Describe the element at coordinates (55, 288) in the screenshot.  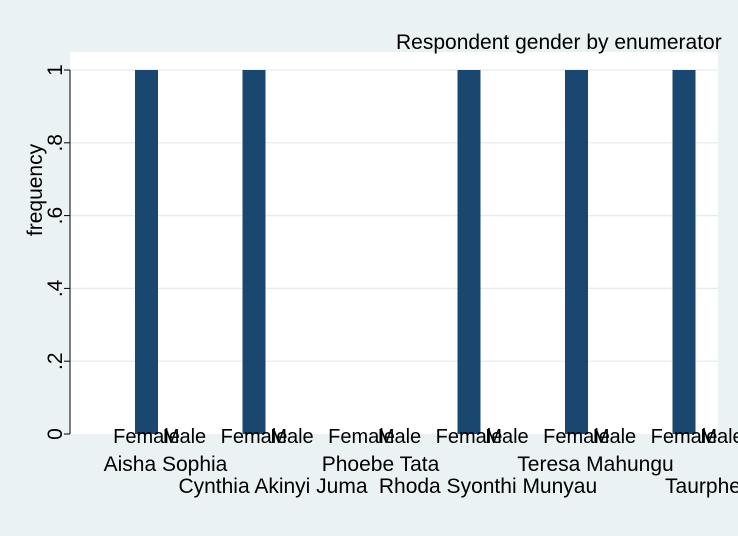
I see `y-tick-label: .4` at that location.